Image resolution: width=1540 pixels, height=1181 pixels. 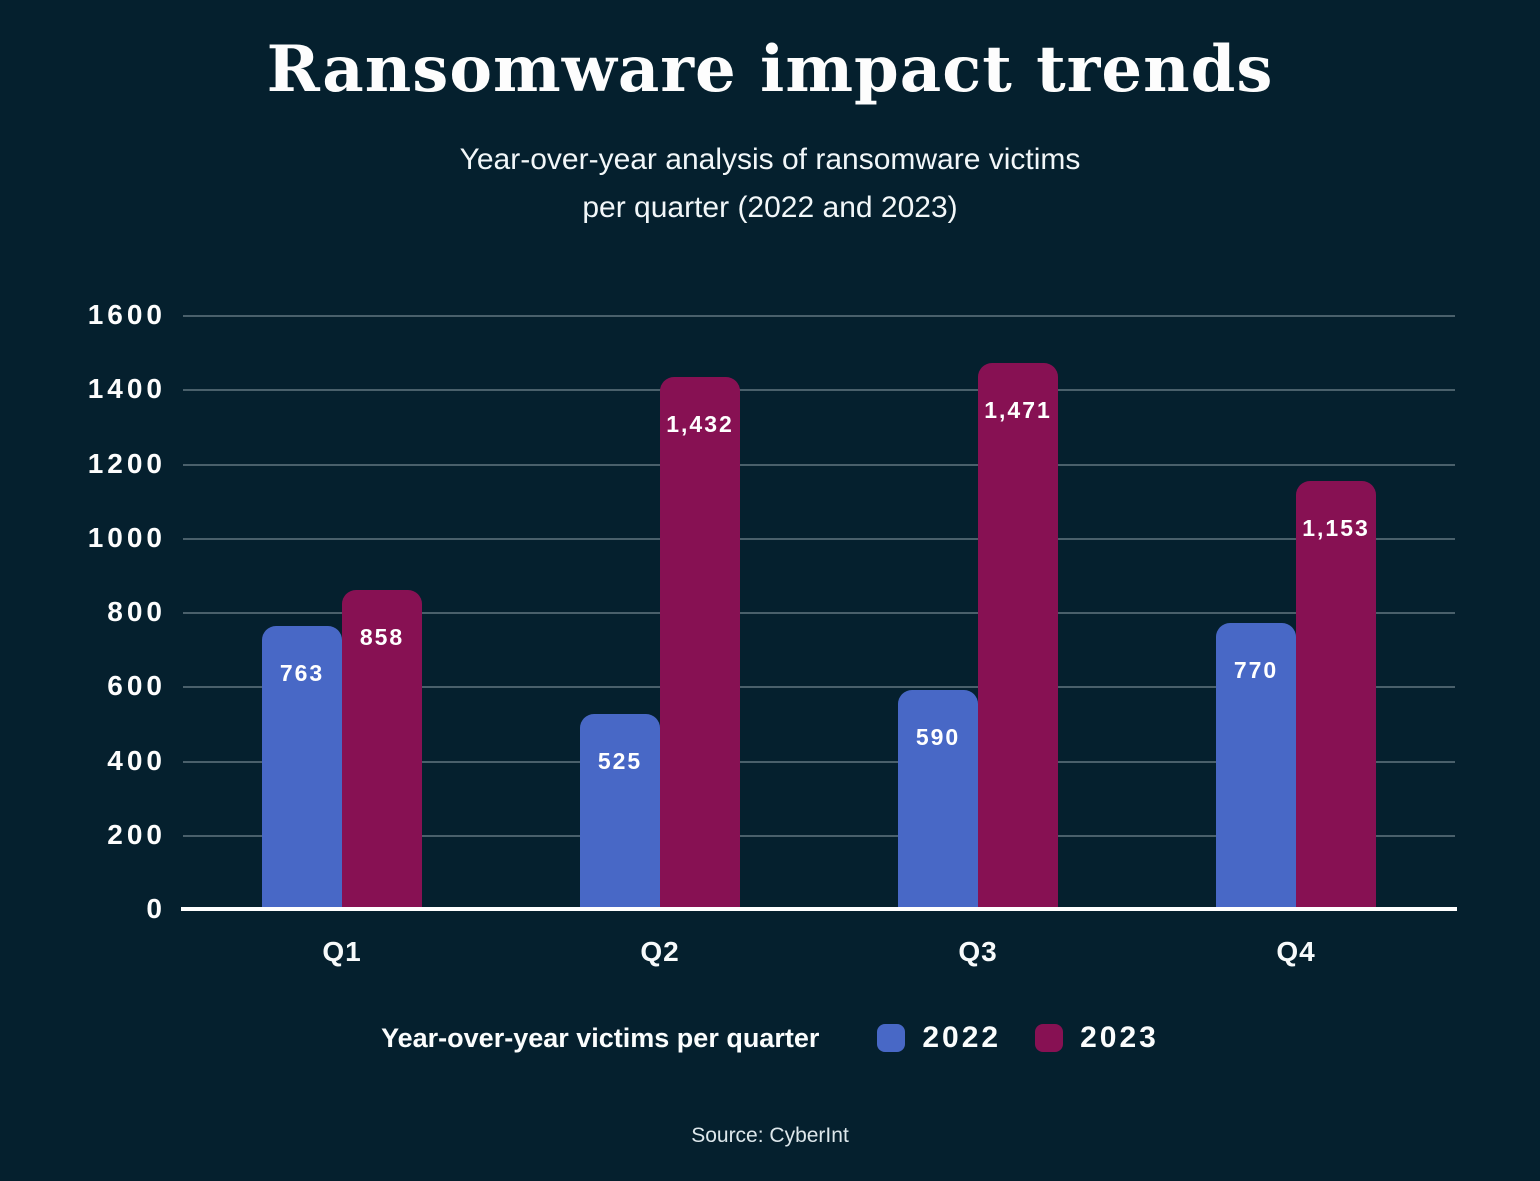 I want to click on bar-2022-q1: 763, so click(x=302, y=767).